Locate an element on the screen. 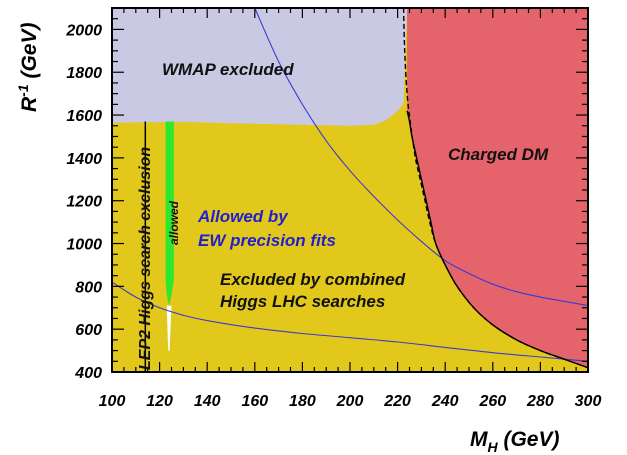 This screenshot has height=455, width=627. y-axis-title: R-1 (GeV) is located at coordinates (28, 67).